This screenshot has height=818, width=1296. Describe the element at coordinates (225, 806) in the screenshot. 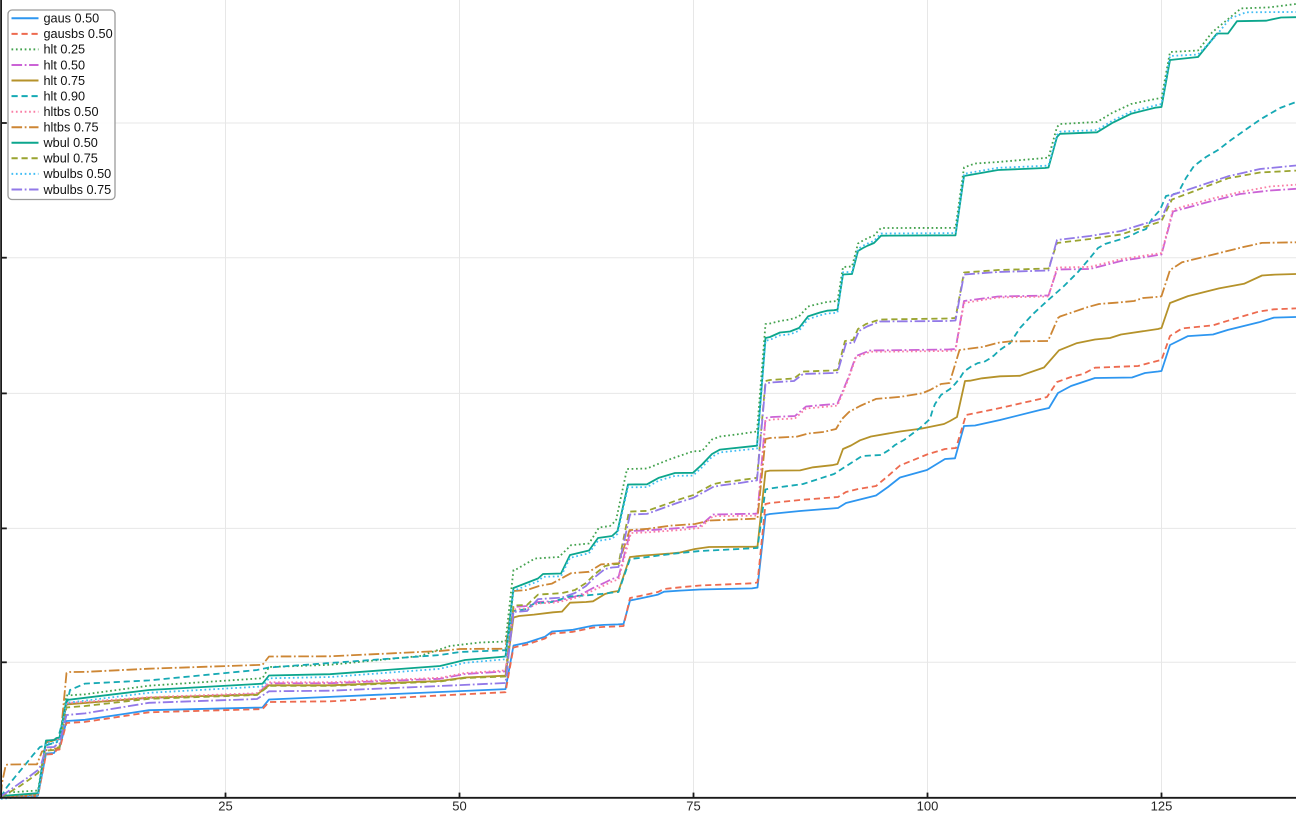

I see `svg-text: 25` at that location.